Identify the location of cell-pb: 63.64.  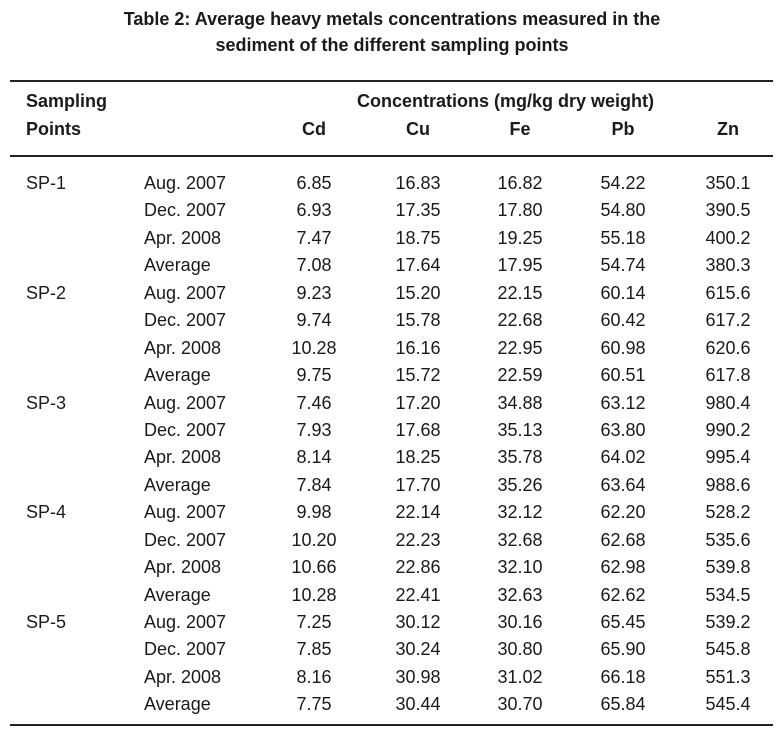
(623, 484).